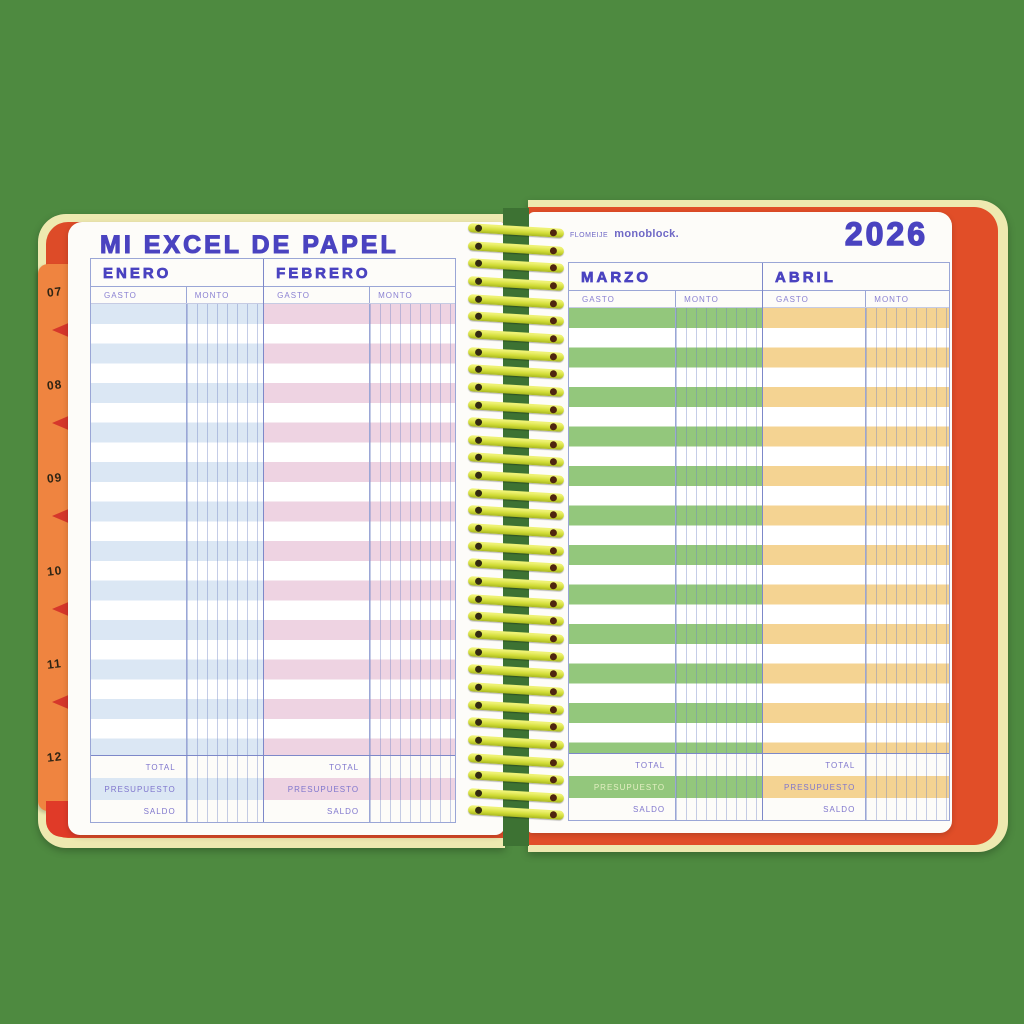  I want to click on year-label: 2026, so click(886, 233).